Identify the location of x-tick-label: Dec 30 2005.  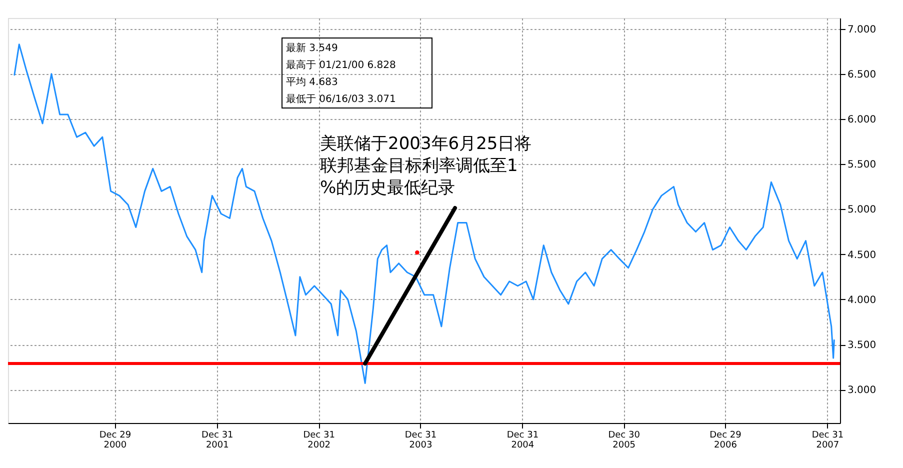
(624, 440).